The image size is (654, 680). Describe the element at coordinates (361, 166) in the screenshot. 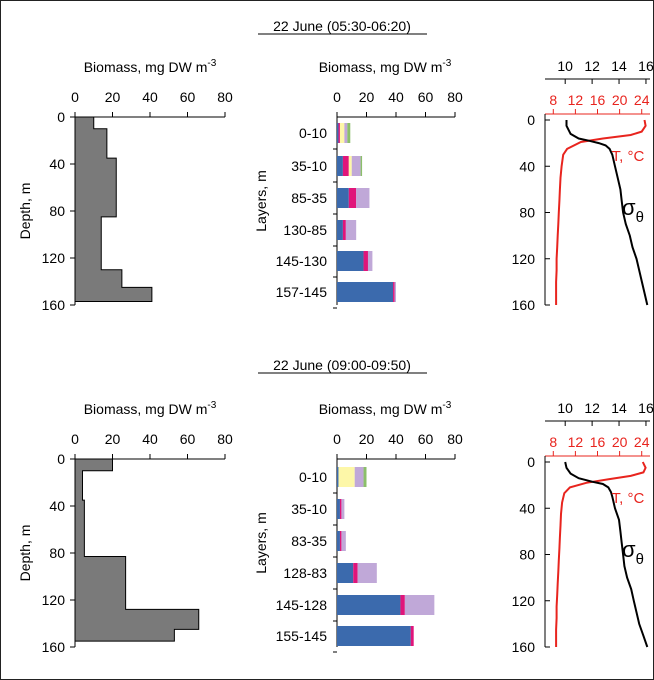

I see `layer-bar-segment-green` at that location.